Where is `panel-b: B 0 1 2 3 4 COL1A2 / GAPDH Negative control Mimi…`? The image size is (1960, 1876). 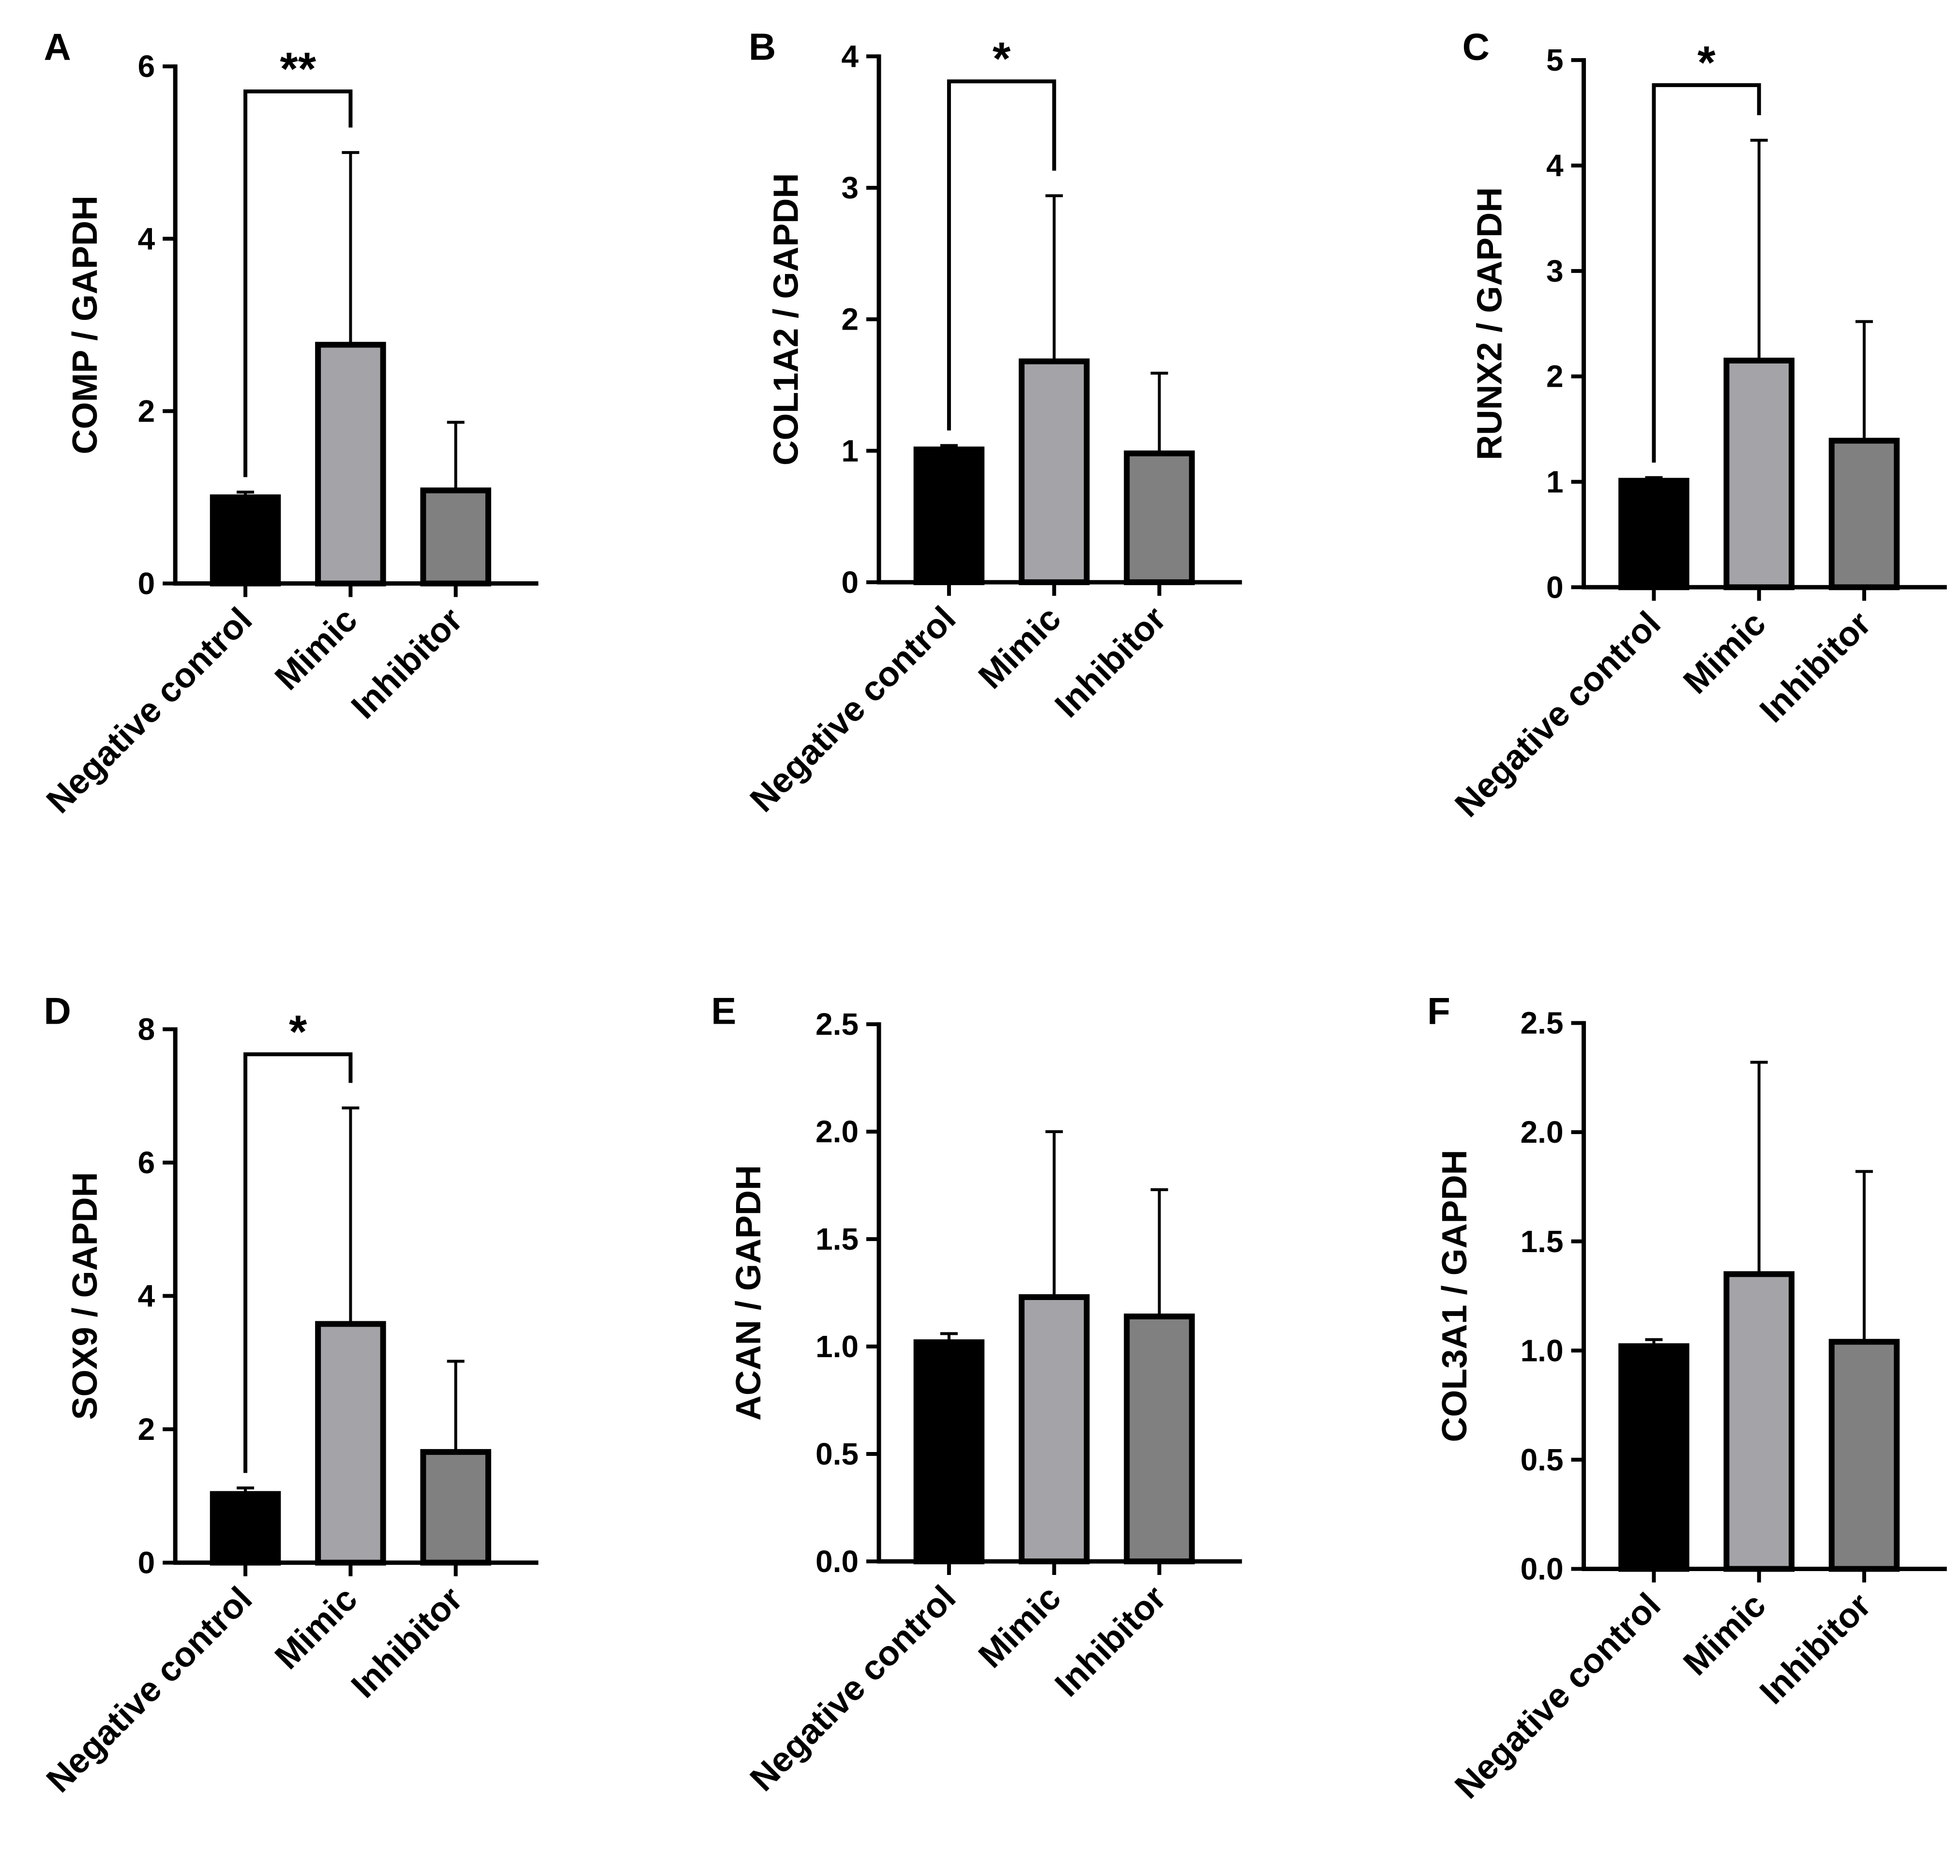
panel-b: B 0 1 2 3 4 COL1A2 / GAPDH Negative control Mimi… is located at coordinates (992, 422).